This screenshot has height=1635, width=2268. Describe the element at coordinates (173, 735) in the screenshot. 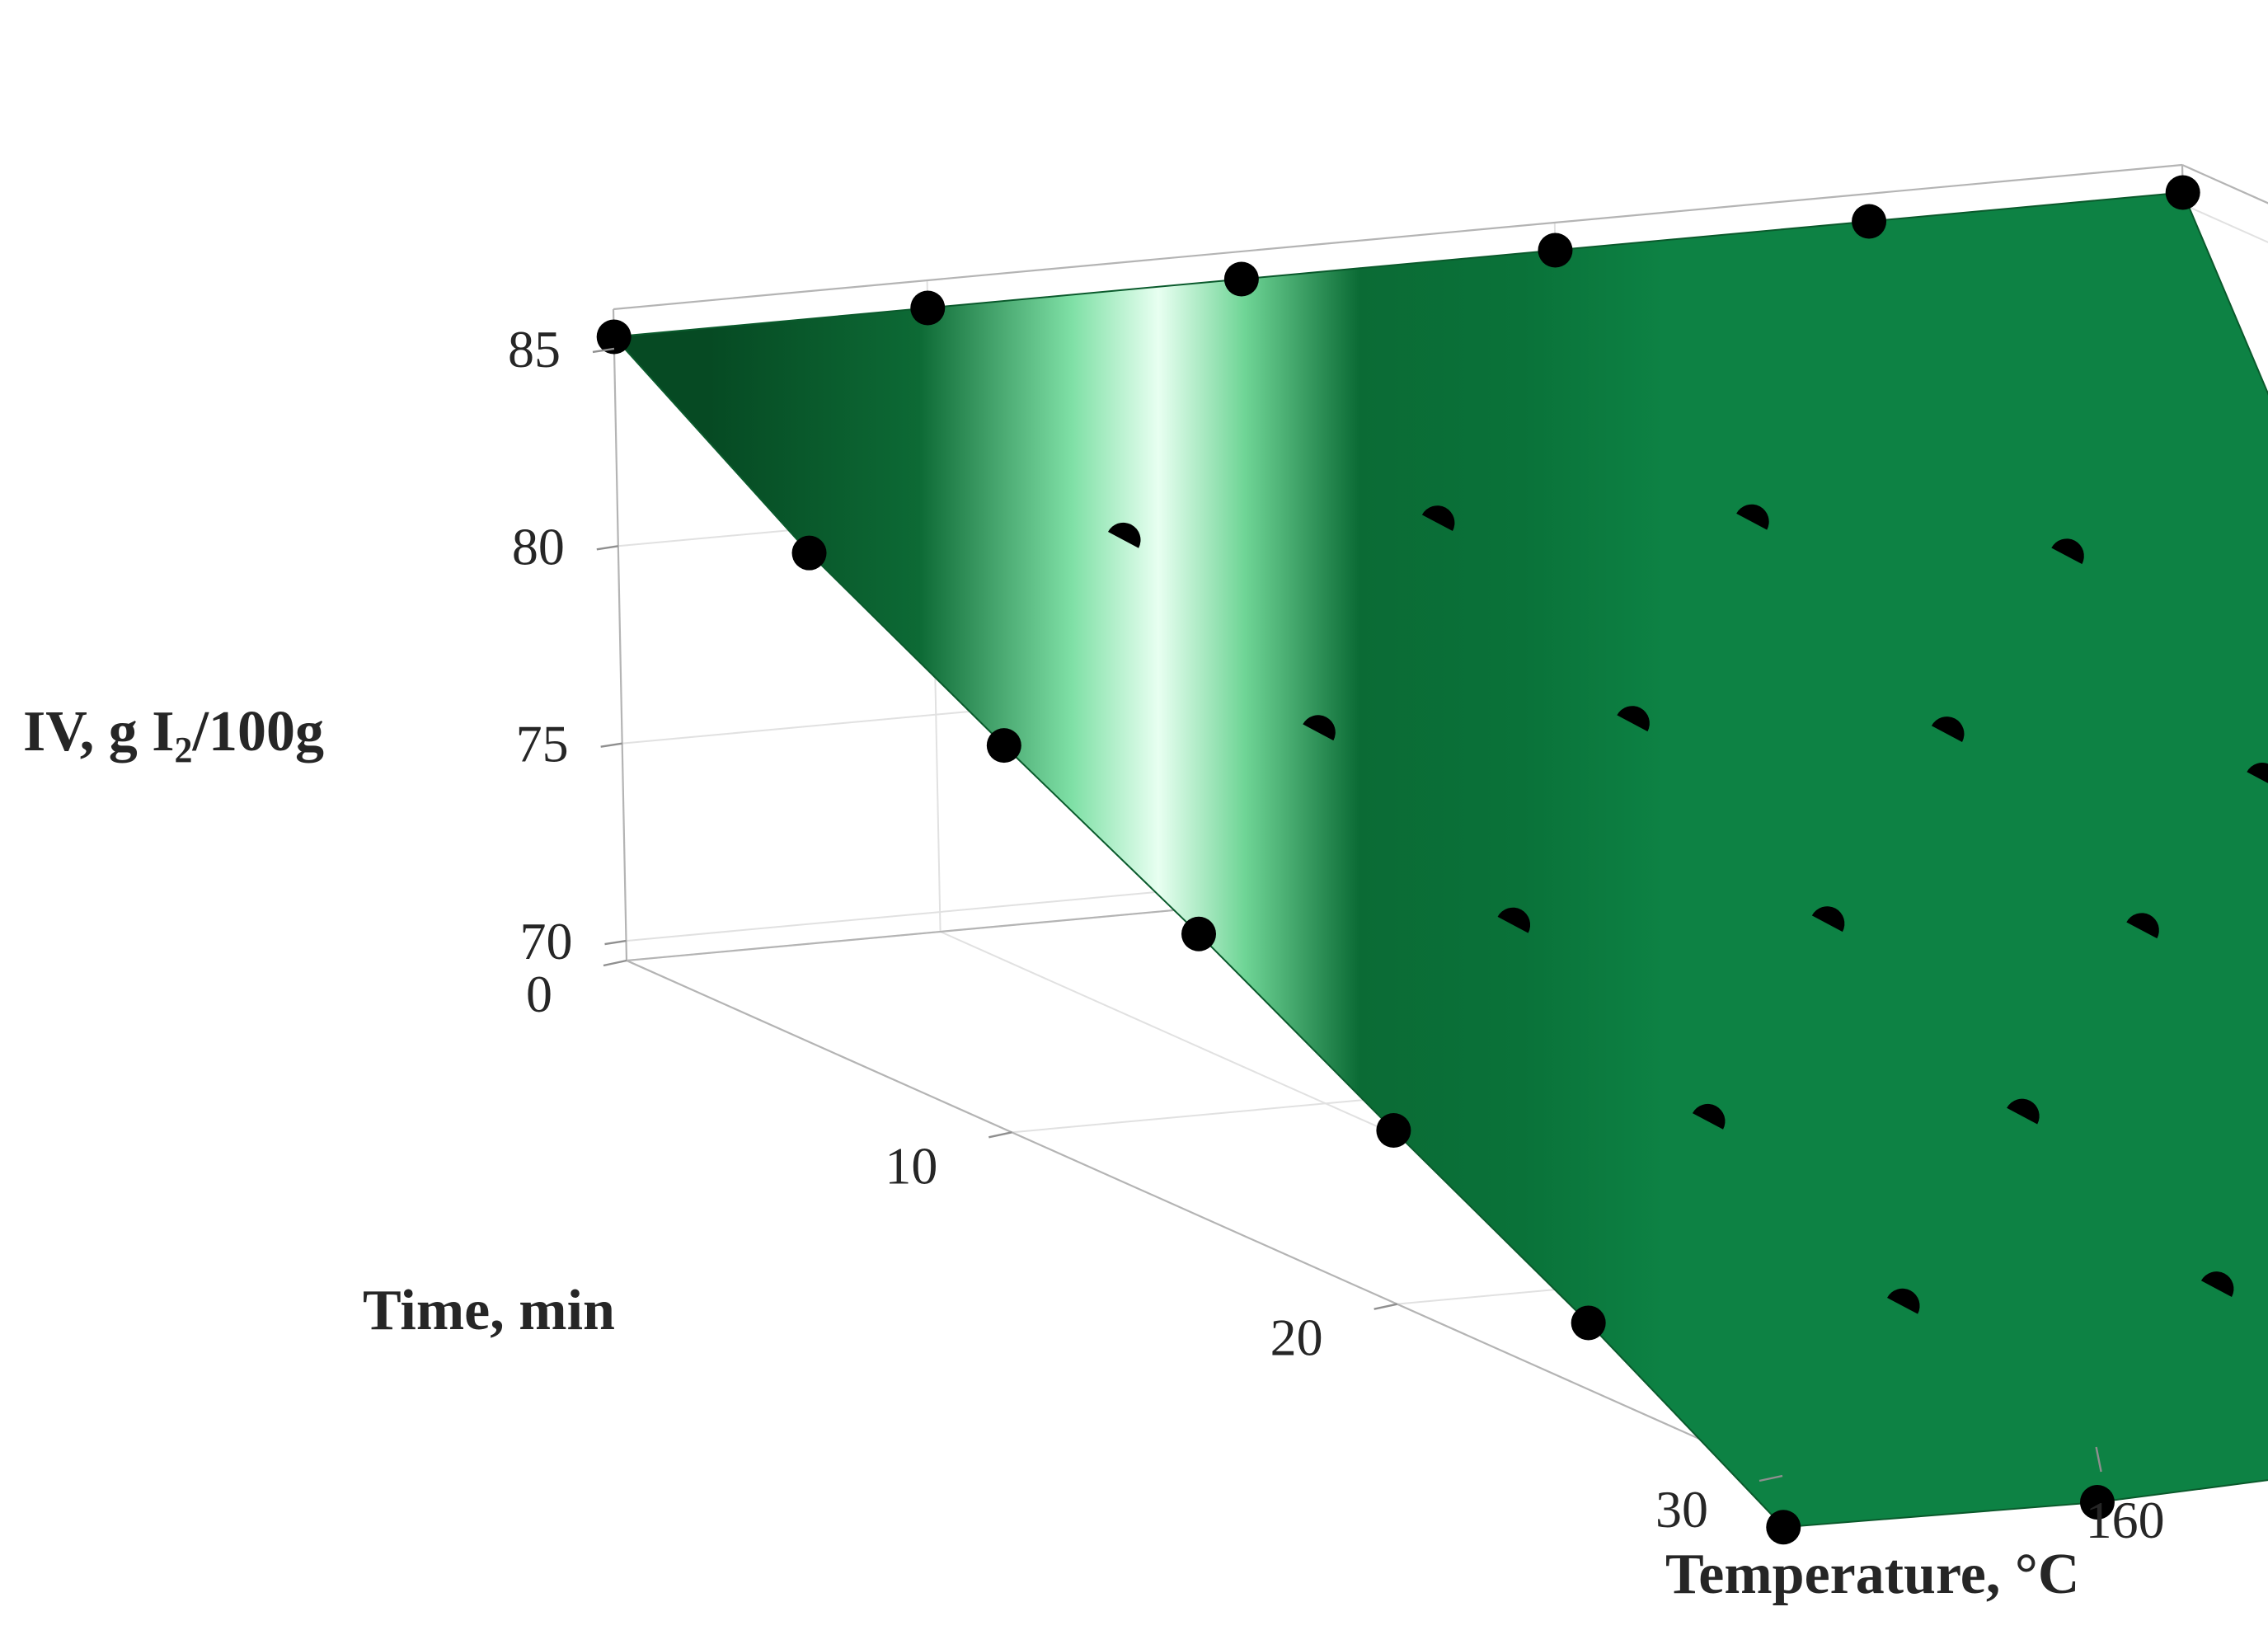

I see `z-axis-title: IV, g I2/100g` at that location.